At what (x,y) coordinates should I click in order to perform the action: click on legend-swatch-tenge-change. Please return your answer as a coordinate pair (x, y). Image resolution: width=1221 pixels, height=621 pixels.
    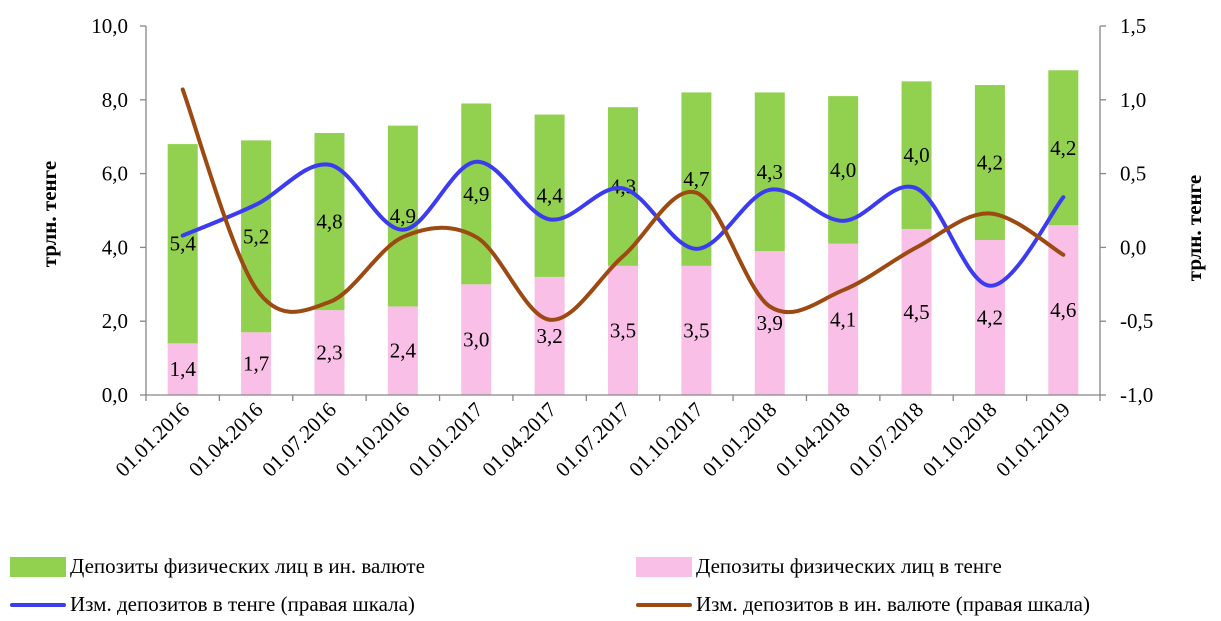
    Looking at the image, I should click on (38, 604).